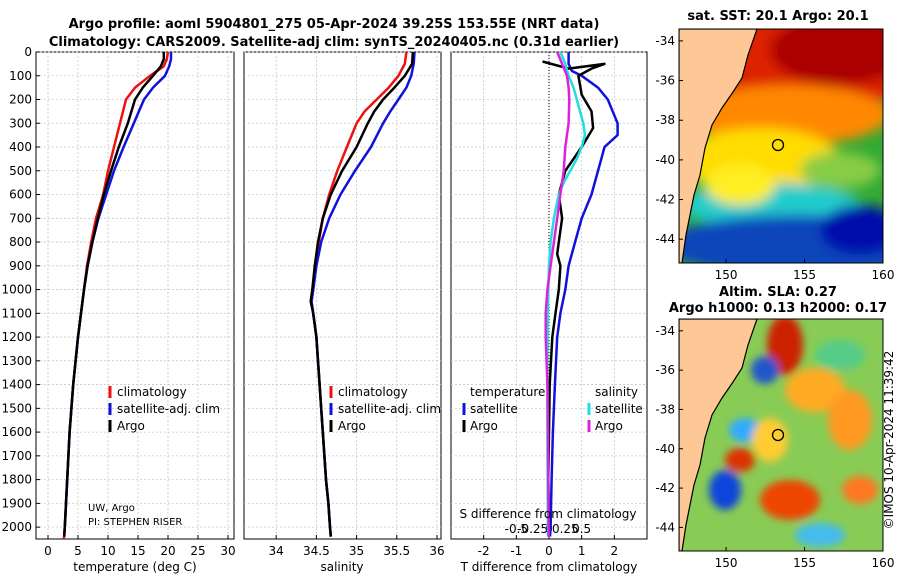  I want to click on y-tick-label: 200, so click(20, 100).